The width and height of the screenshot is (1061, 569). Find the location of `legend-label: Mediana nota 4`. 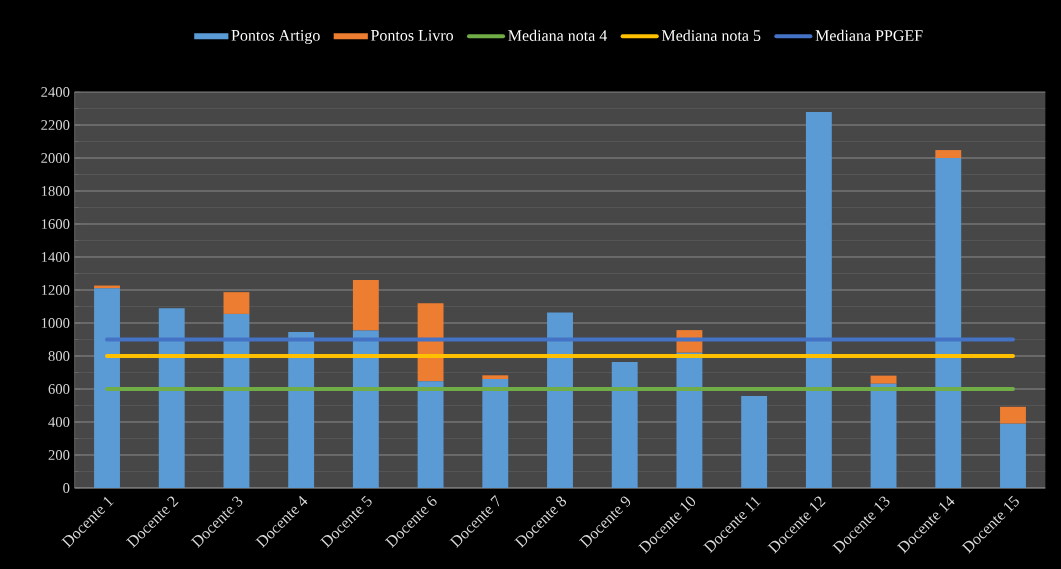

legend-label: Mediana nota 4 is located at coordinates (558, 35).